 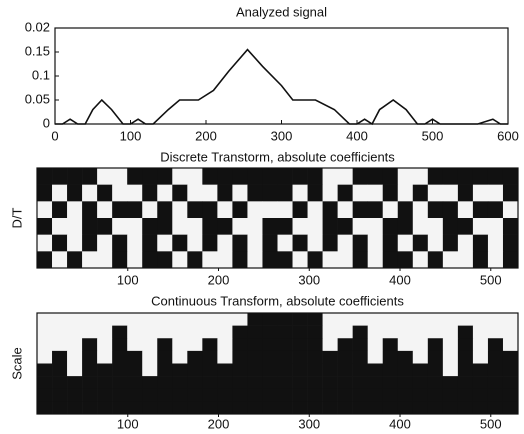 I want to click on x-tick-label: 0, so click(x=54, y=135).